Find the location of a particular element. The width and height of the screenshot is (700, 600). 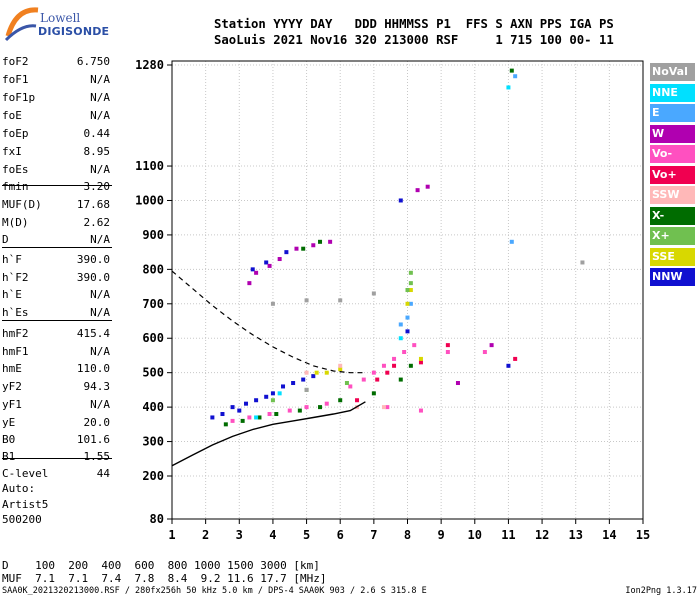

x-tick-label: 11 is located at coordinates (508, 535).